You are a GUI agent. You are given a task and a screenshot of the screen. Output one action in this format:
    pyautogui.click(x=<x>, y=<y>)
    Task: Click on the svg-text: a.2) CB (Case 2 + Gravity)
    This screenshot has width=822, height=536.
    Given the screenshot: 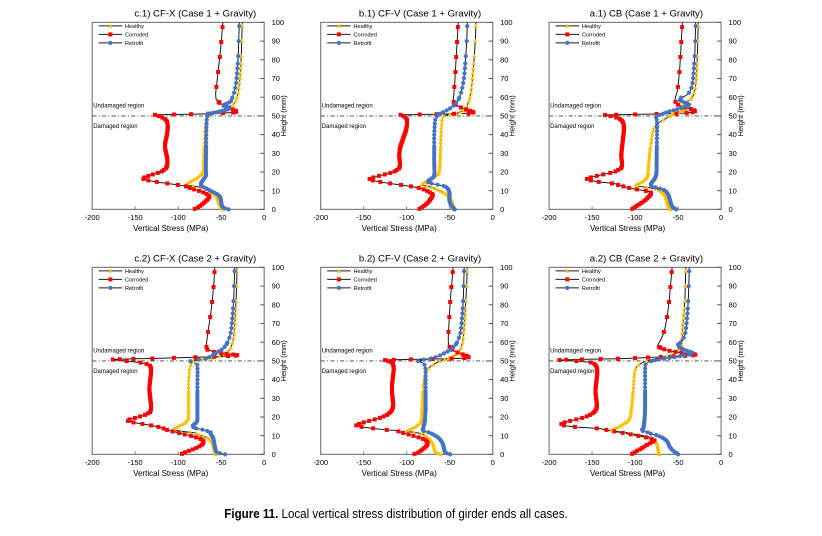 What is the action you would take?
    pyautogui.click(x=646, y=259)
    